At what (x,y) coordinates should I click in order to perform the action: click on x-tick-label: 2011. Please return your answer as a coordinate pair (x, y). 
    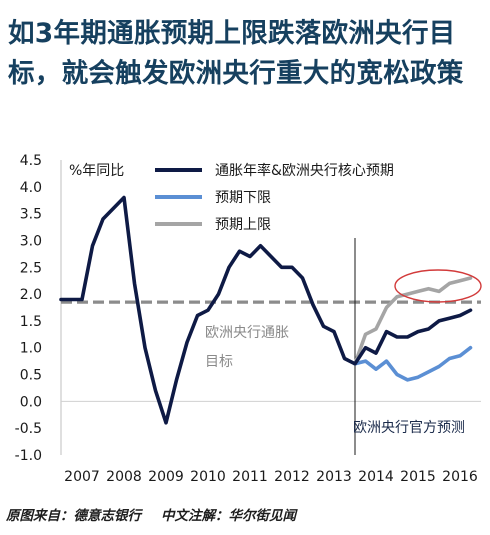
    Looking at the image, I should click on (250, 477).